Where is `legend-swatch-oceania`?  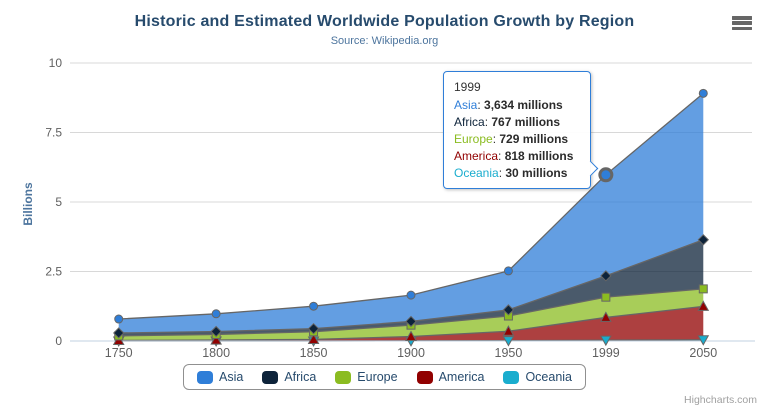 legend-swatch-oceania is located at coordinates (511, 377).